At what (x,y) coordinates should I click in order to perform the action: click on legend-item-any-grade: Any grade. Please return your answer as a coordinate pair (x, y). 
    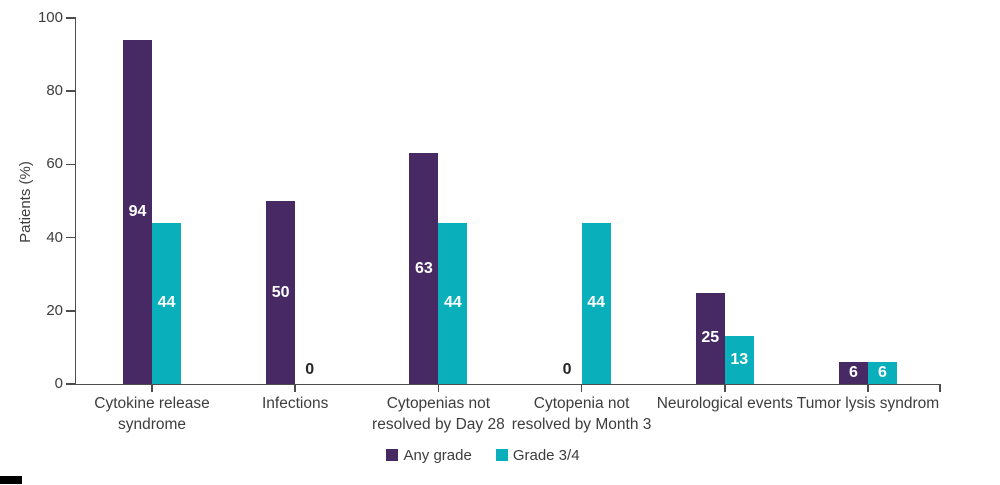
    Looking at the image, I should click on (429, 455).